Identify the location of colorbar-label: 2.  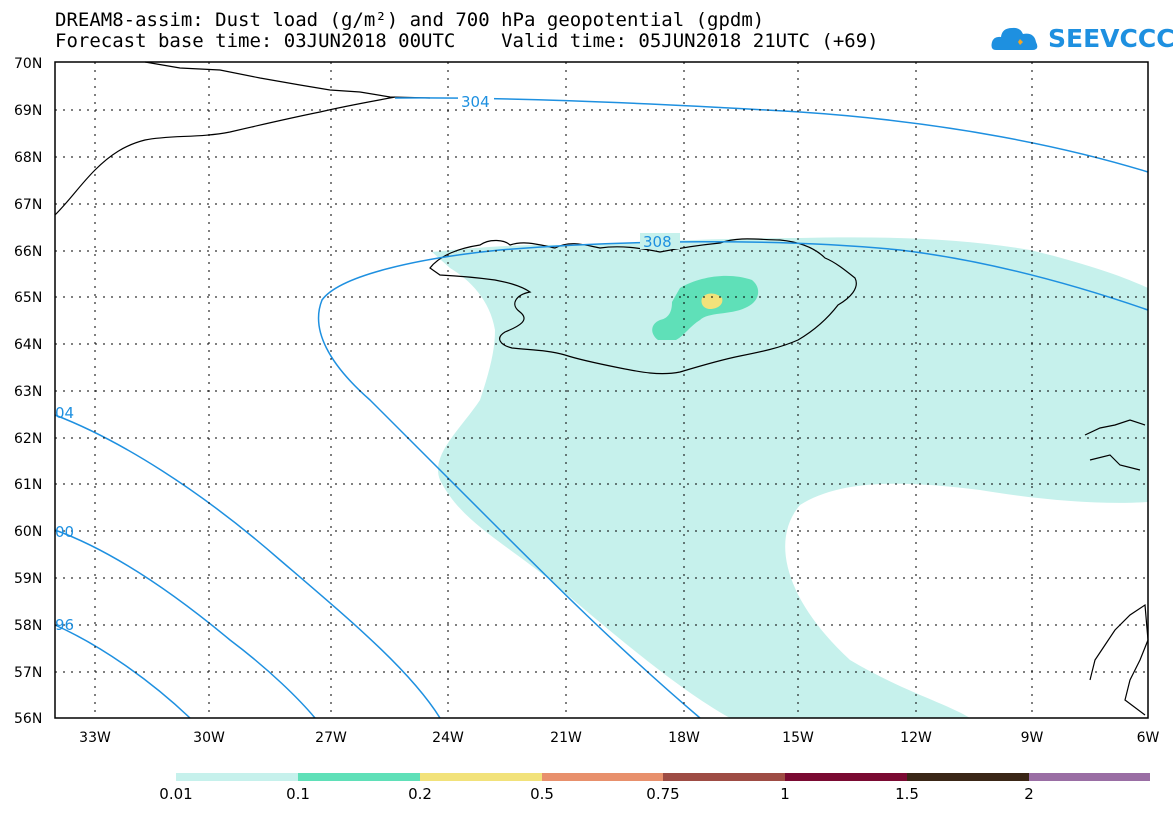
(1029, 794).